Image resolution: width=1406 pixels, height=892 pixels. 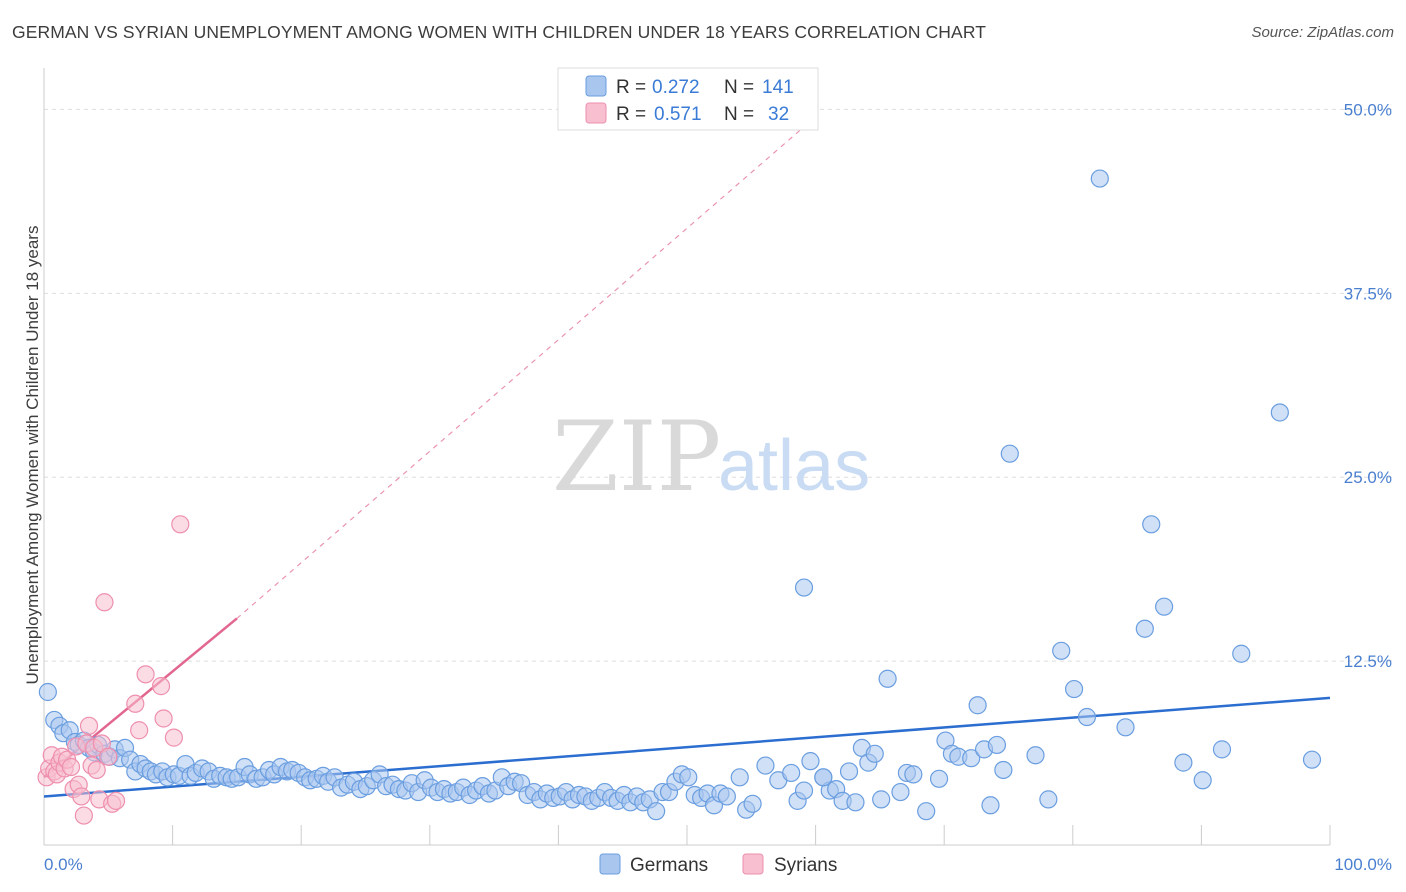 I want to click on y-tick-label-0: 12.5%, so click(x=1368, y=661).